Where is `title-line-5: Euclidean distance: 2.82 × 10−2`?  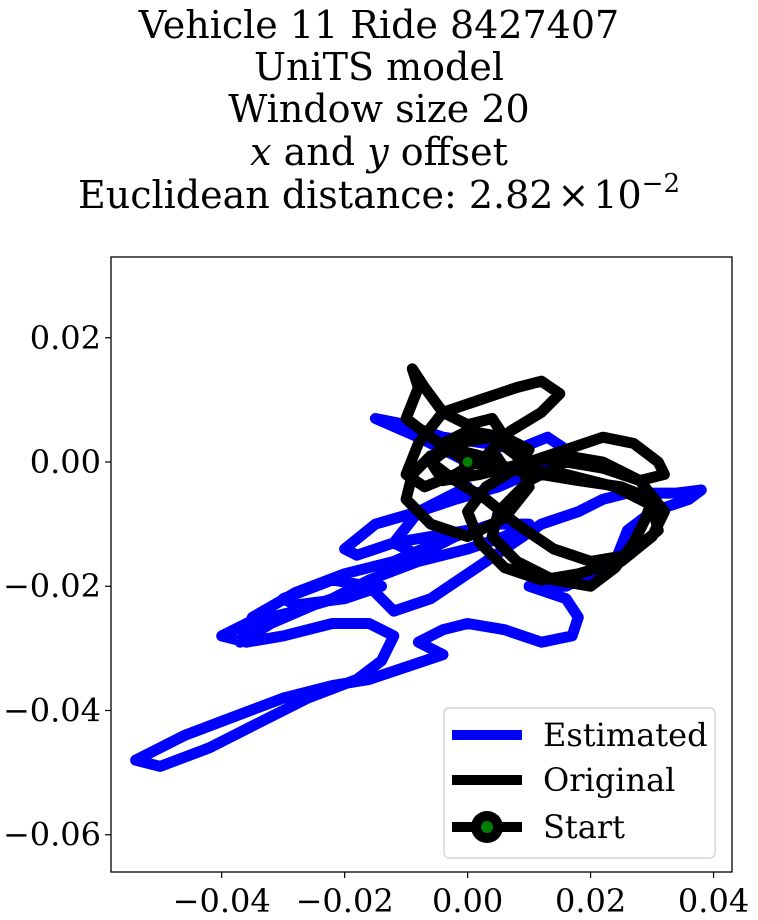
title-line-5: Euclidean distance: 2.82 × 10−2 is located at coordinates (379, 194).